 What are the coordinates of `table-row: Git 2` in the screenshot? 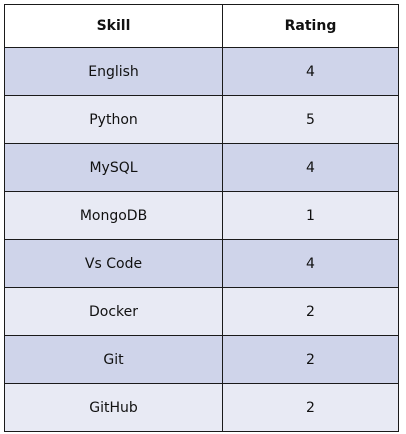 It's located at (201, 359).